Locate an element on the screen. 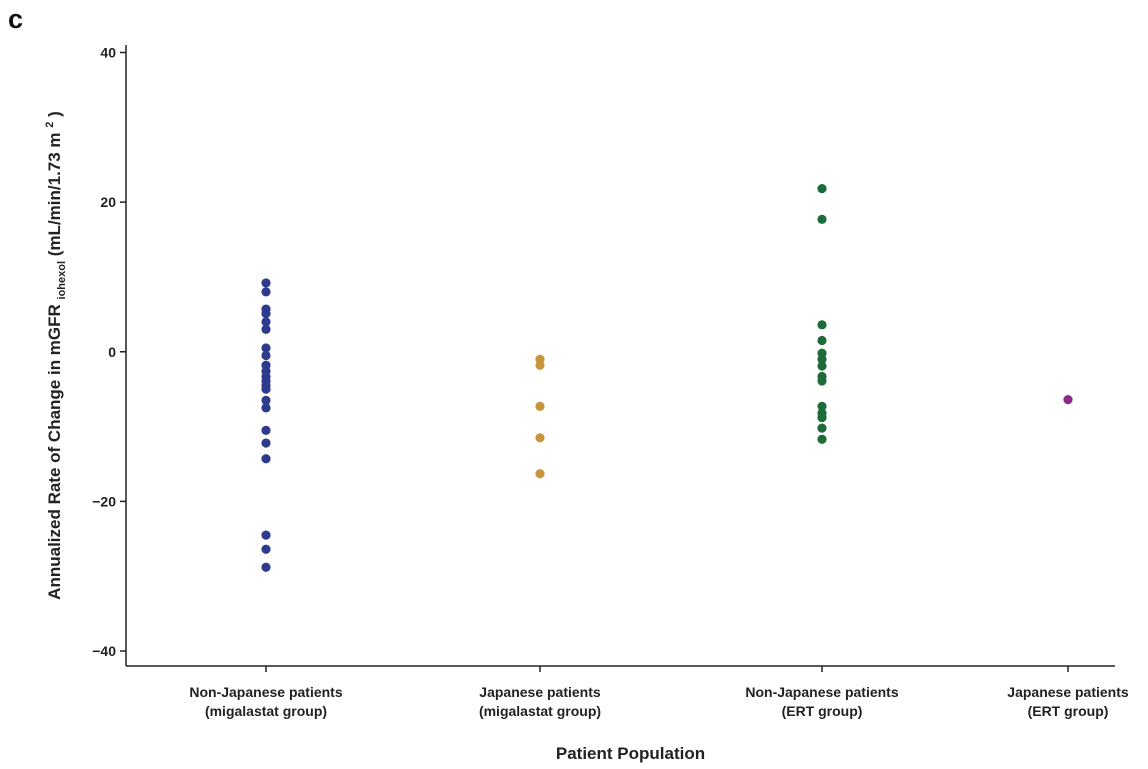  y-tick-label: 40 is located at coordinates (108, 52).